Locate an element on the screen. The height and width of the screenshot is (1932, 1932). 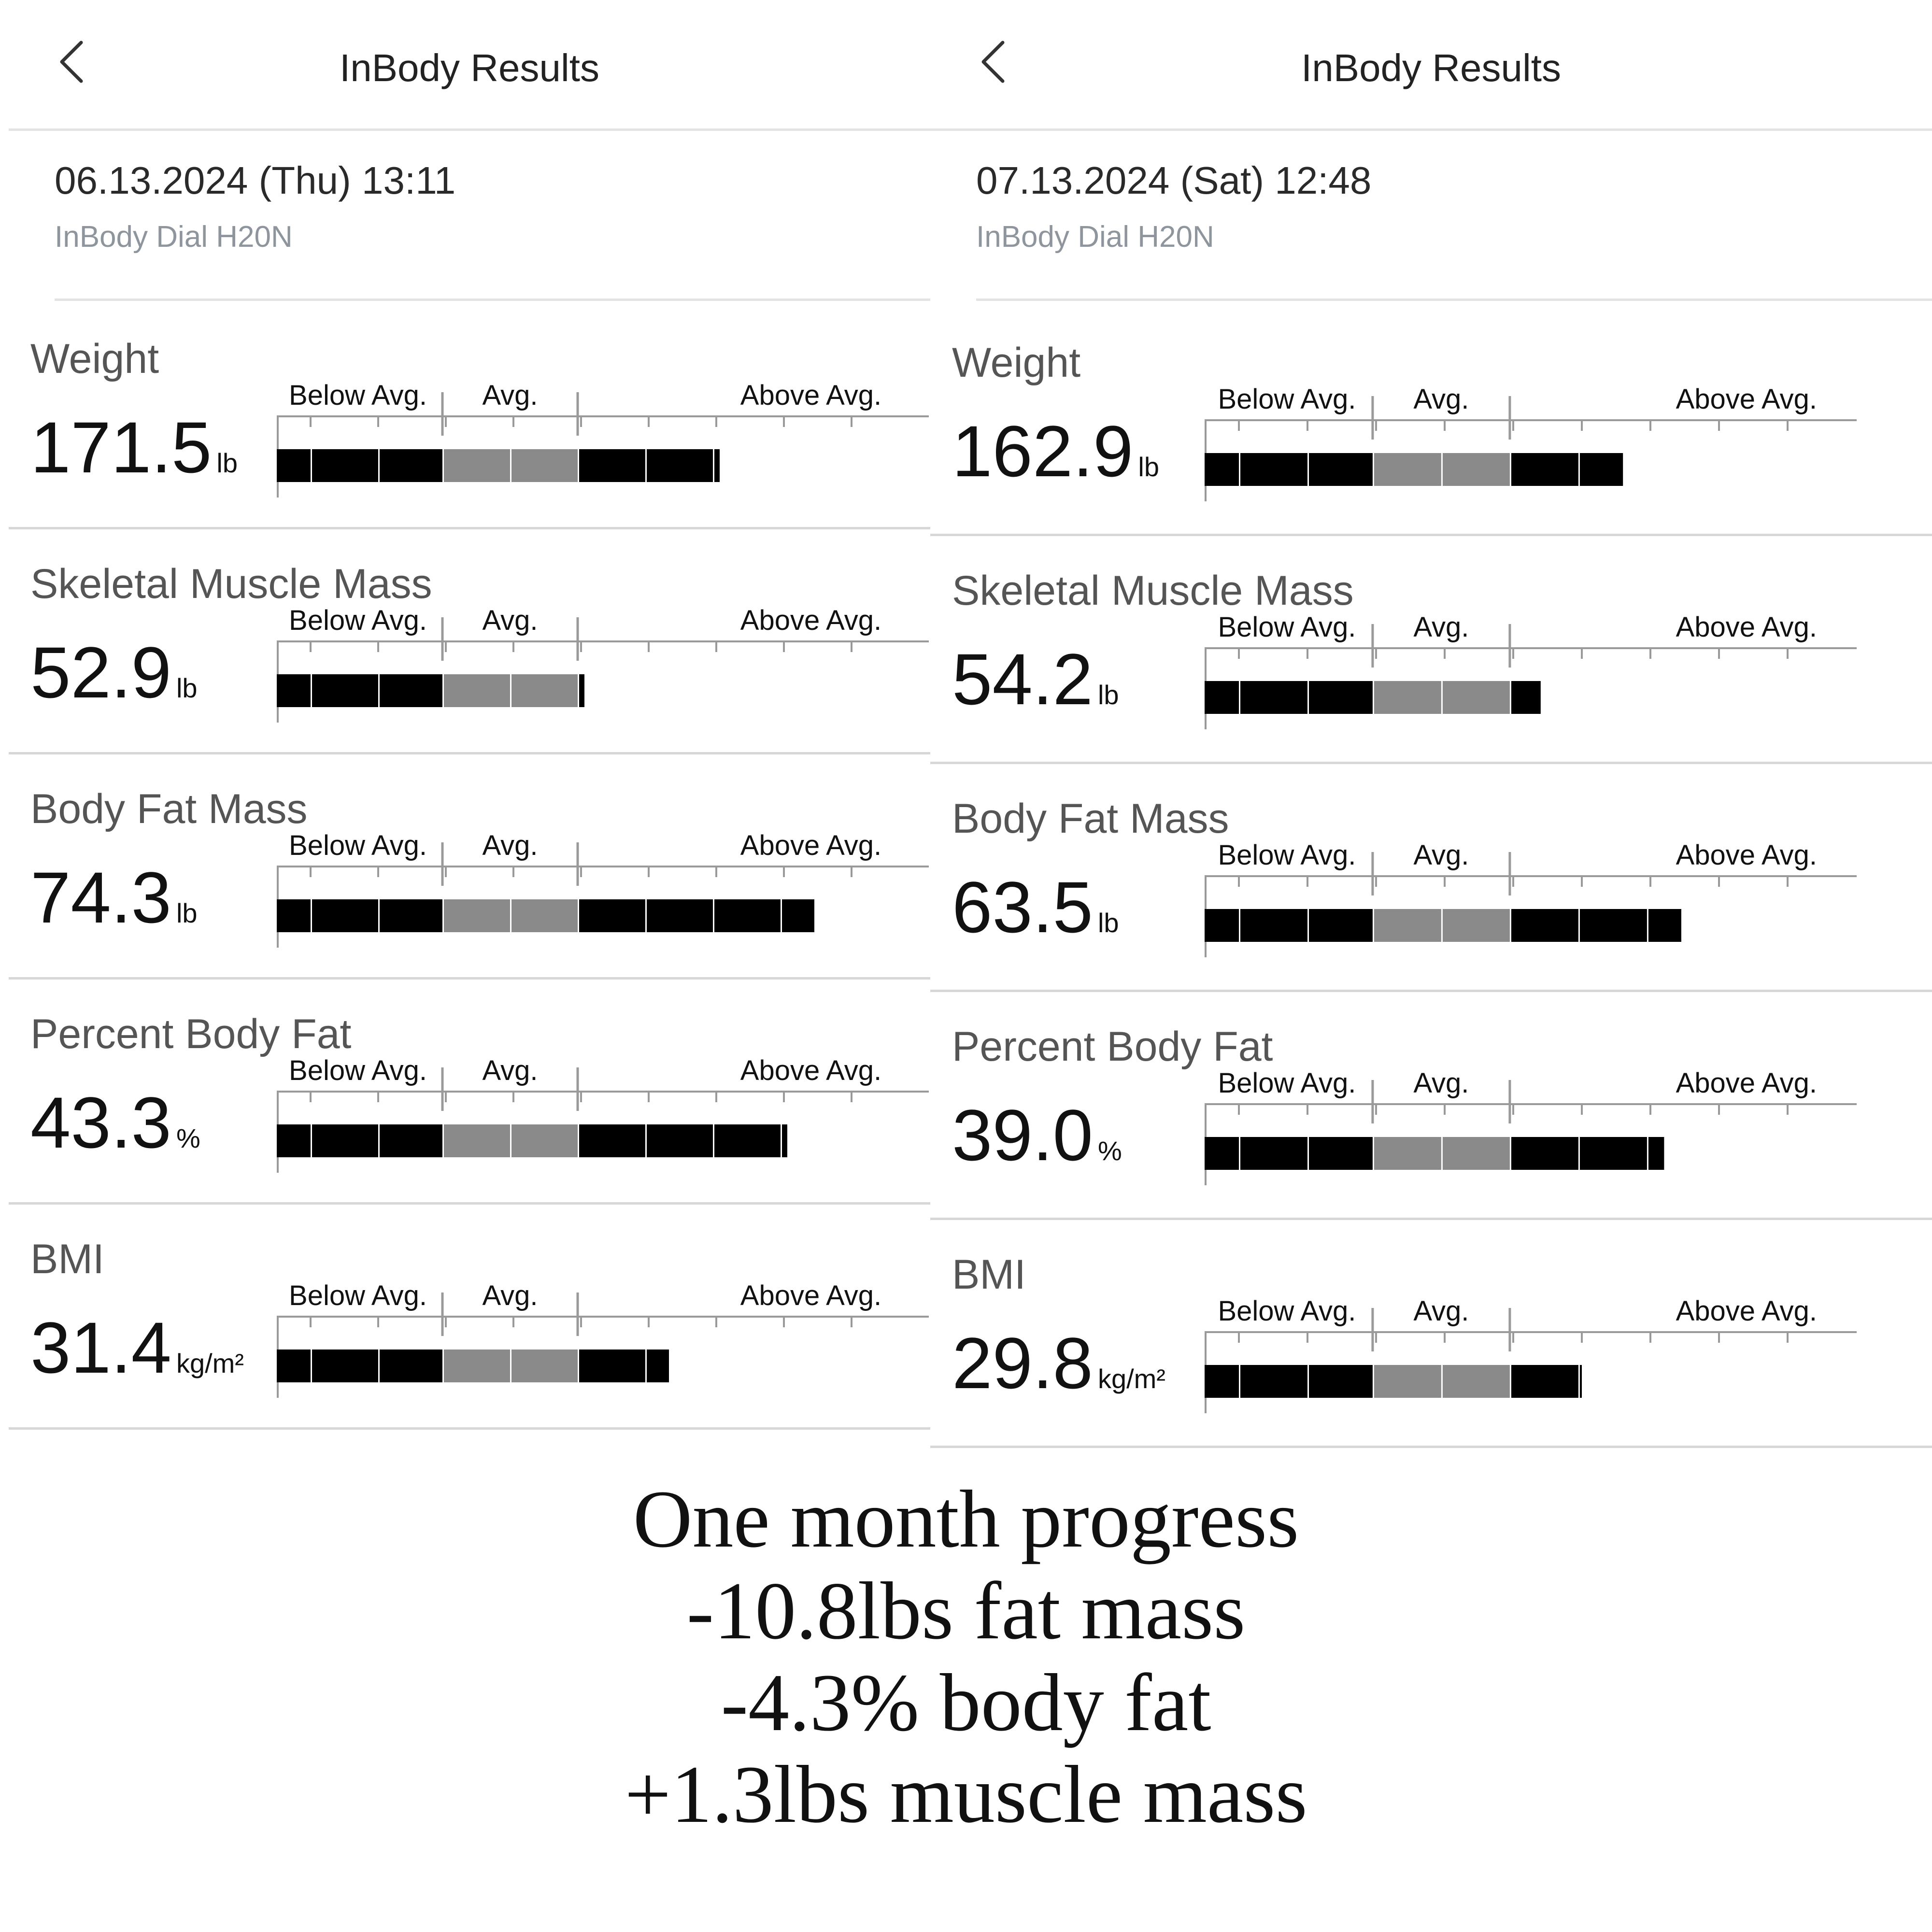
metric-number: 31.4 is located at coordinates (100, 1347).